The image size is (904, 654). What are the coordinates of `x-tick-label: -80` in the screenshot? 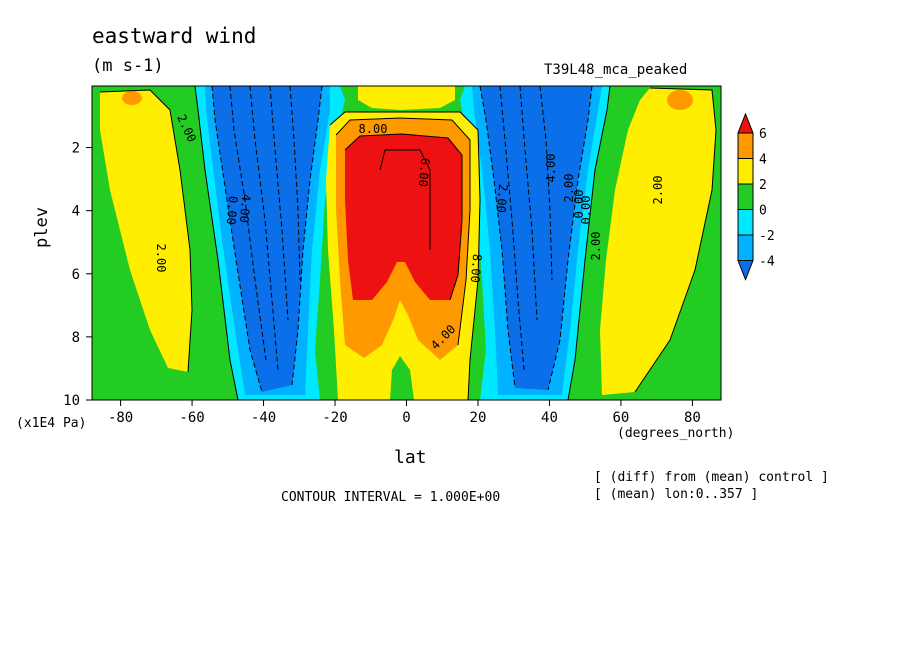 It's located at (120, 418).